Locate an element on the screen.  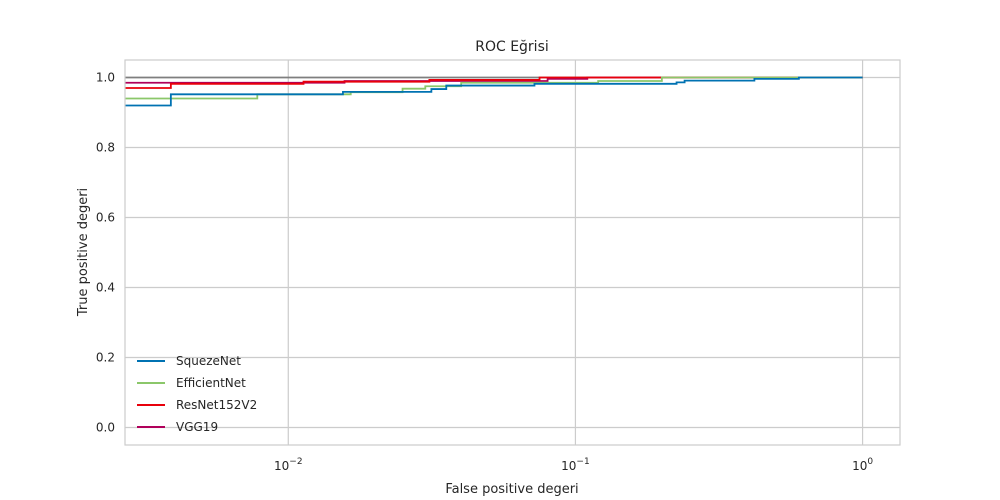
x-tick-label: 10⁰ is located at coordinates (862, 465).